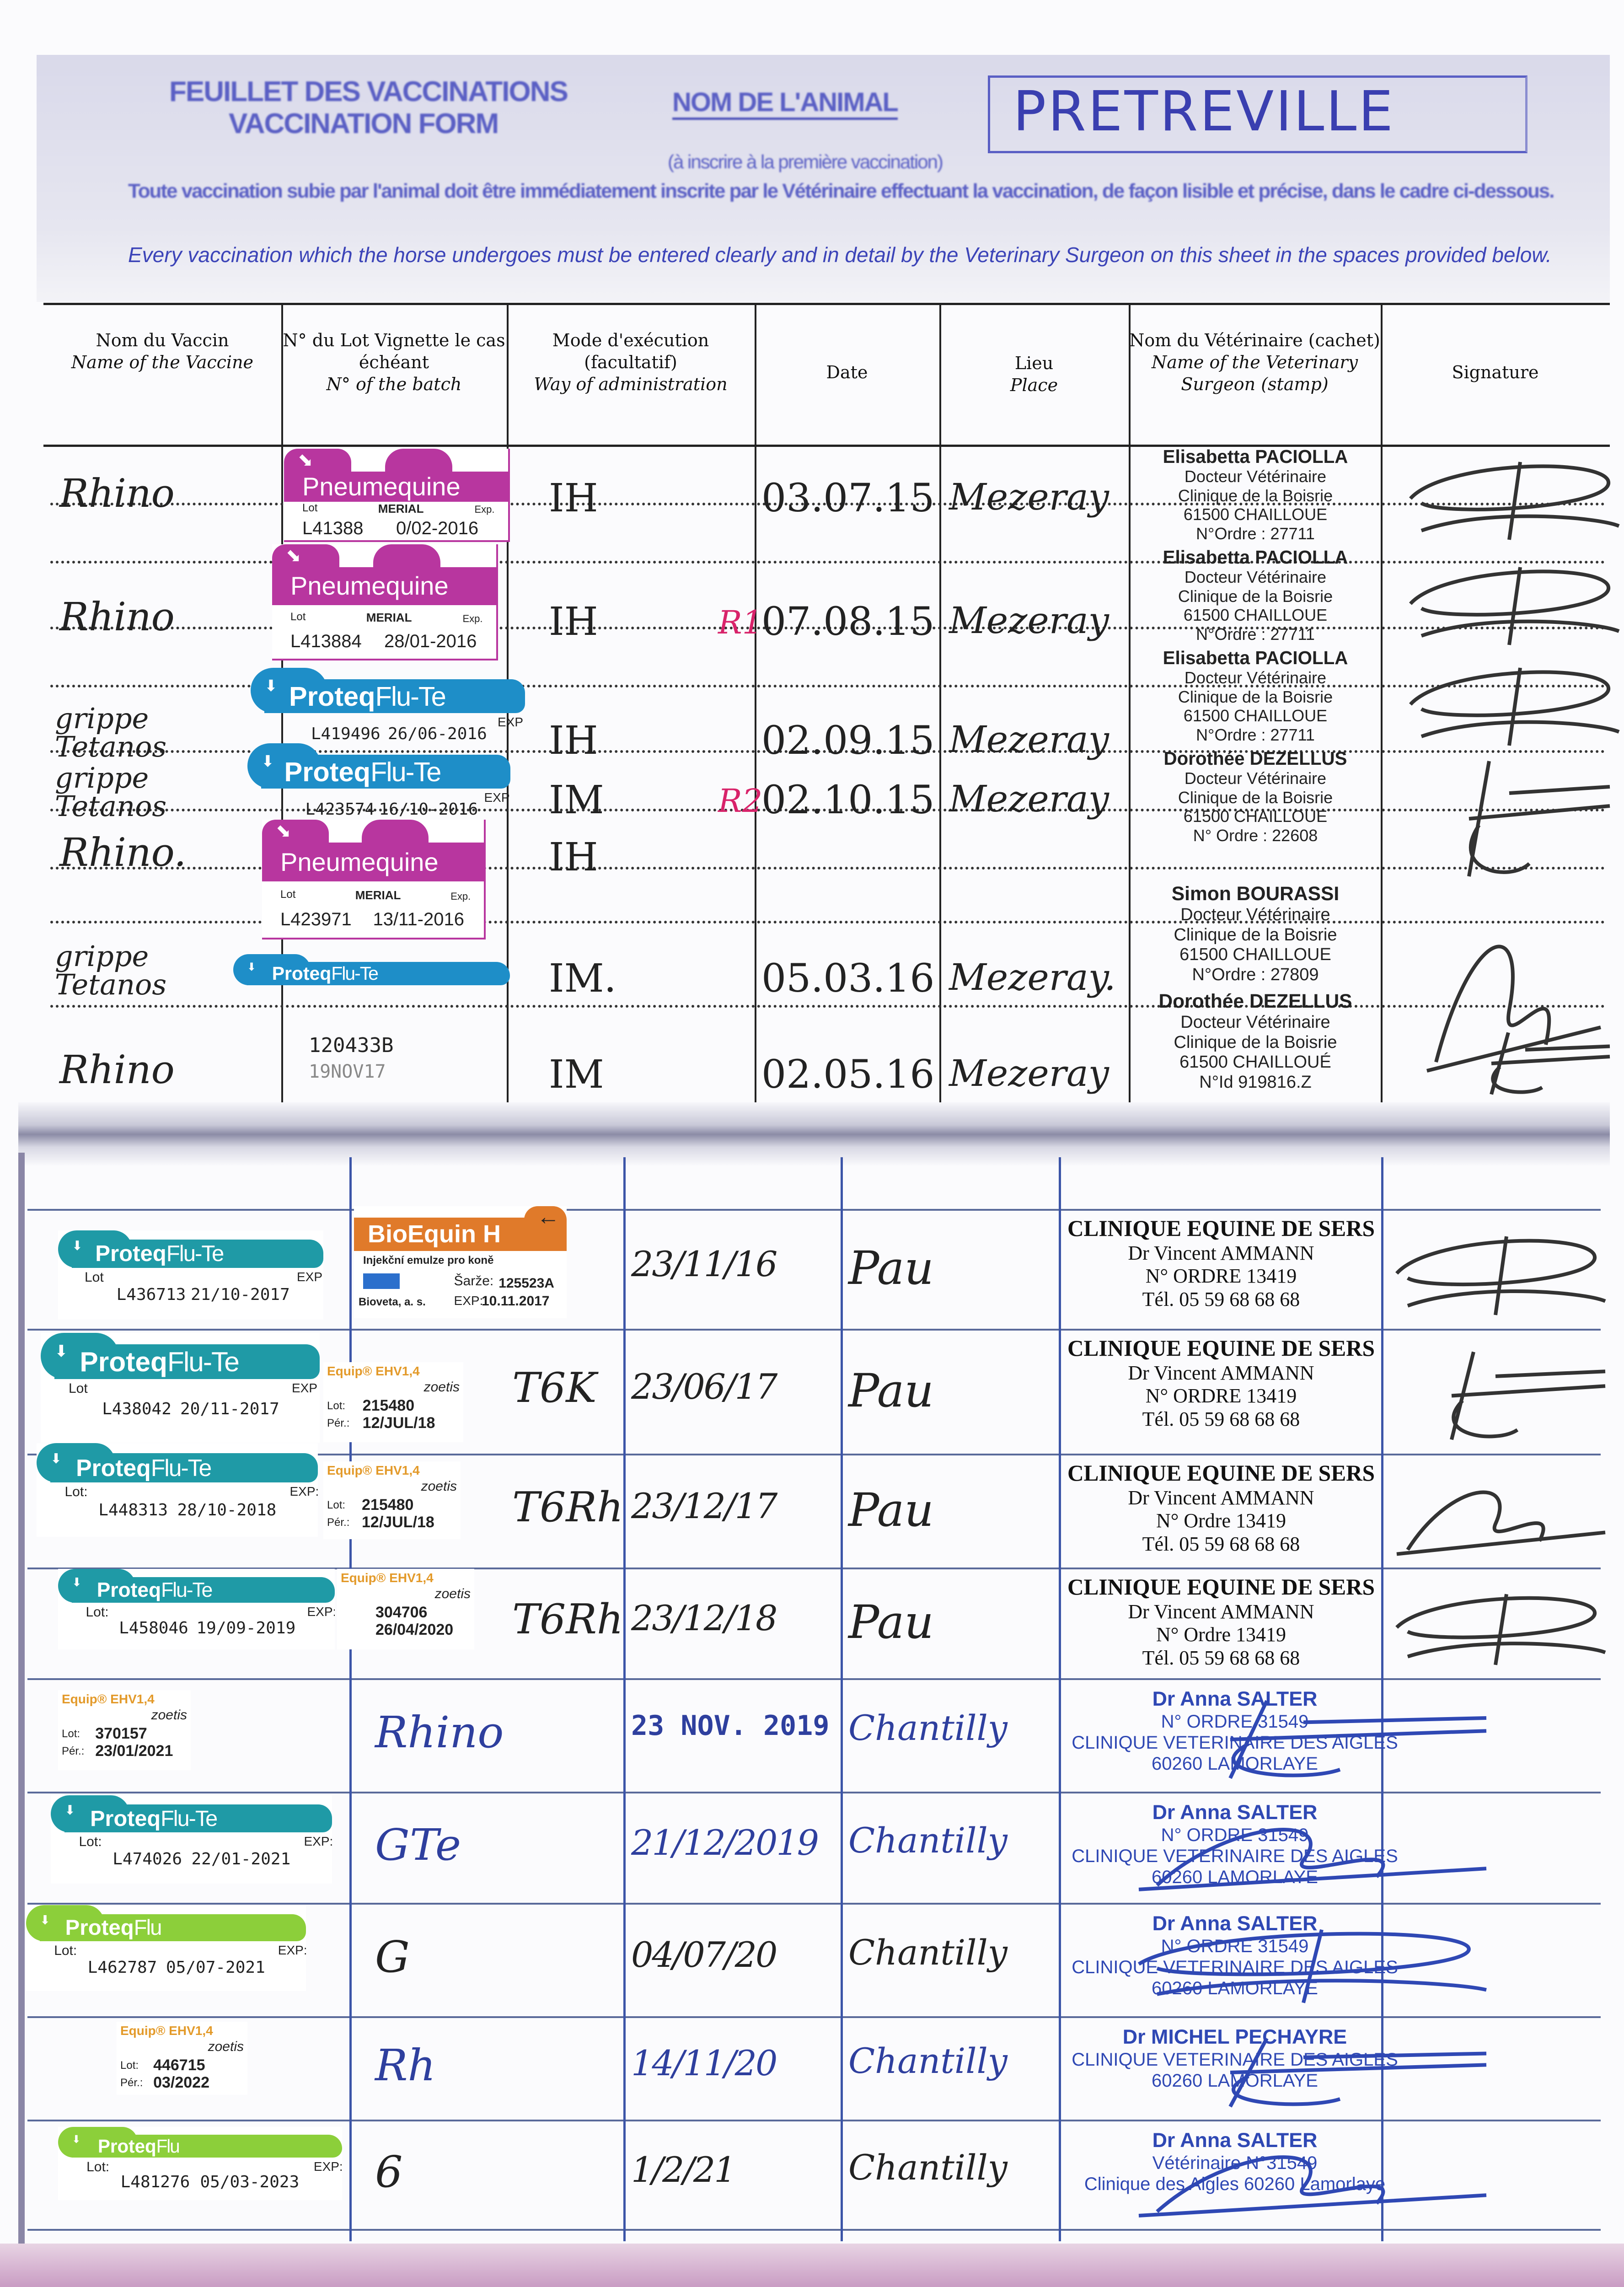  I want to click on column-header-fr: N° du Lot Vignette le cas échéant, so click(394, 351).